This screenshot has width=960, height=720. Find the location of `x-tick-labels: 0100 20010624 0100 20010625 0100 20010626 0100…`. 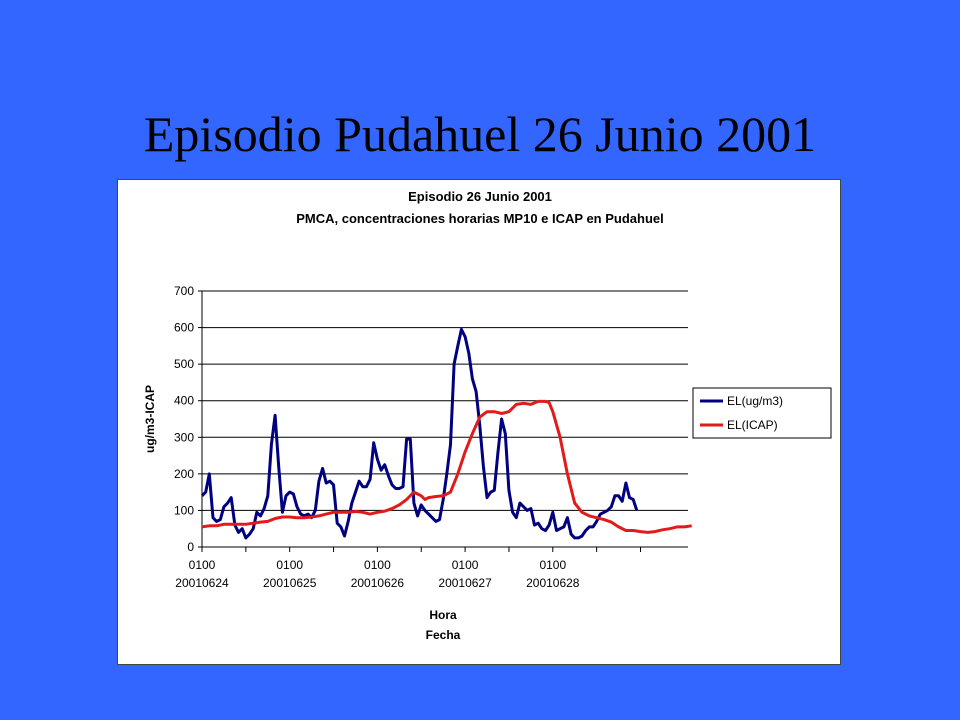

x-tick-labels: 0100 20010624 0100 20010625 0100 20010626 0100… is located at coordinates (377, 574).